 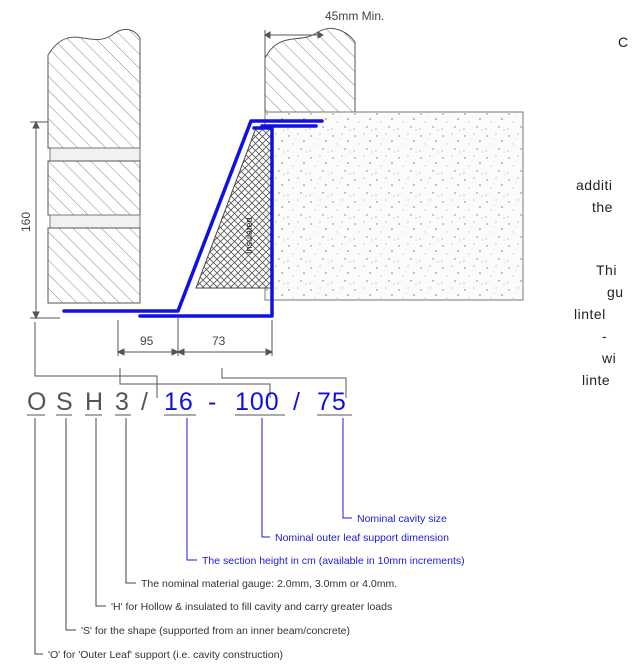 I want to click on side-text-fragment: -, so click(x=605, y=336).